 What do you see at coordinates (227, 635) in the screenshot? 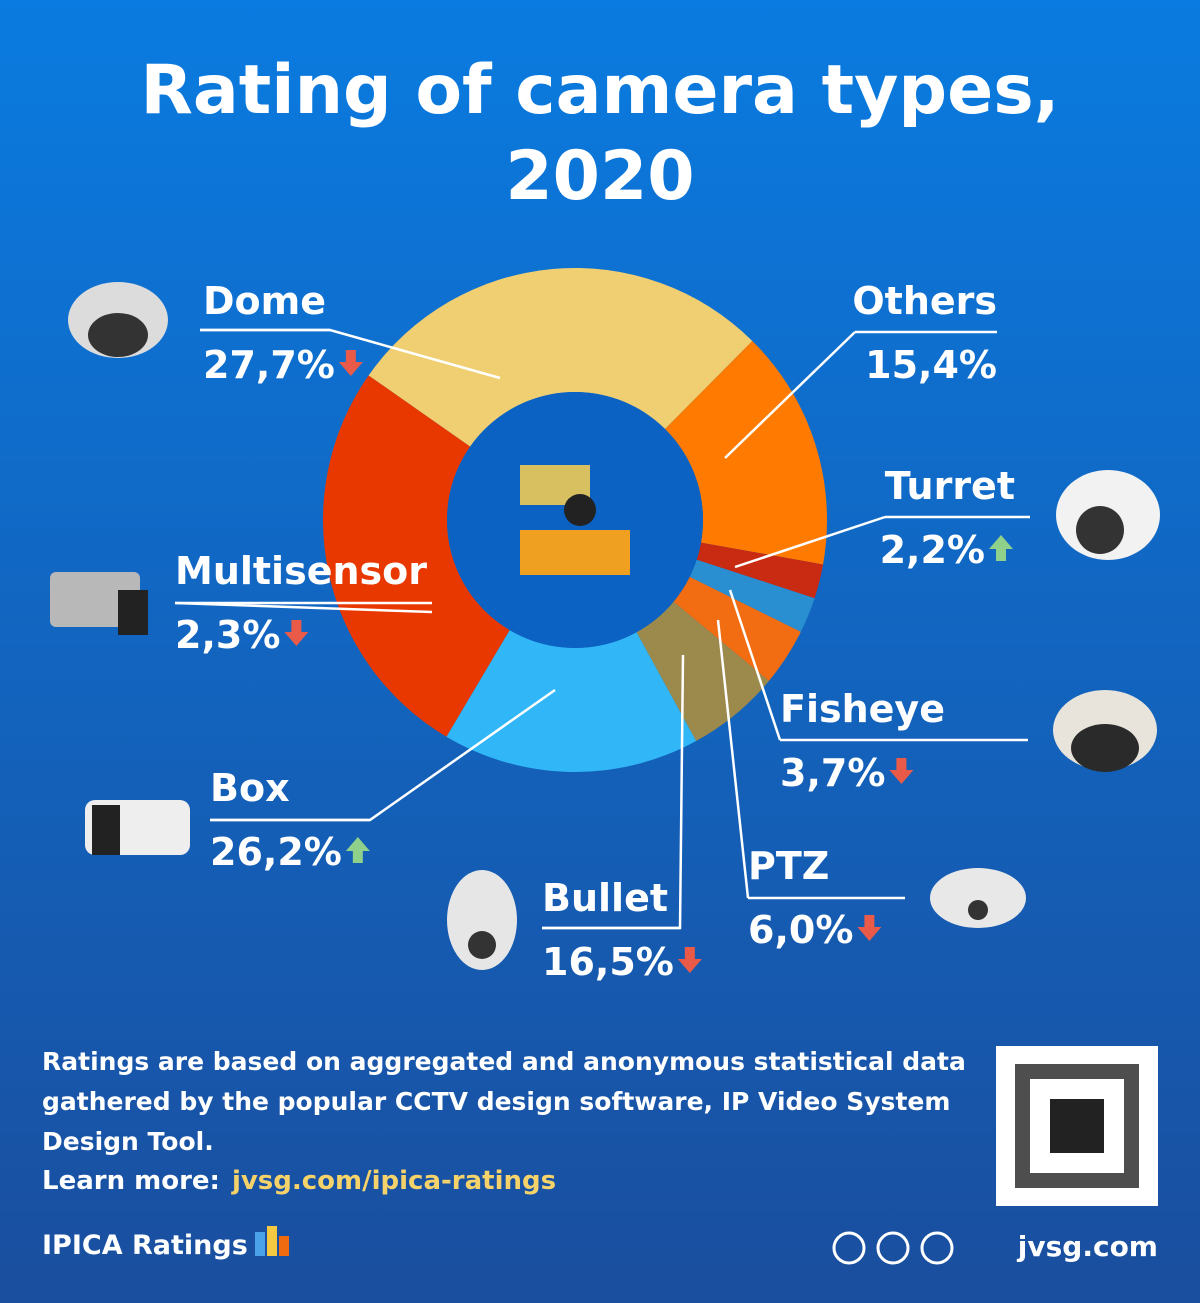
I see `value-label: 2,3%` at bounding box center [227, 635].